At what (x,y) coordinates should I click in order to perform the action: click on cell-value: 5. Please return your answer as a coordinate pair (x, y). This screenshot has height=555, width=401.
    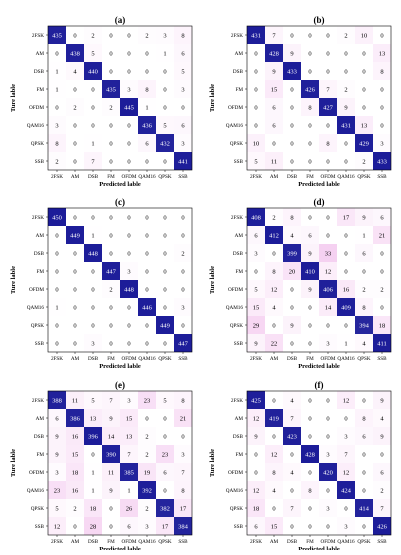
    Looking at the image, I should click on (164, 126).